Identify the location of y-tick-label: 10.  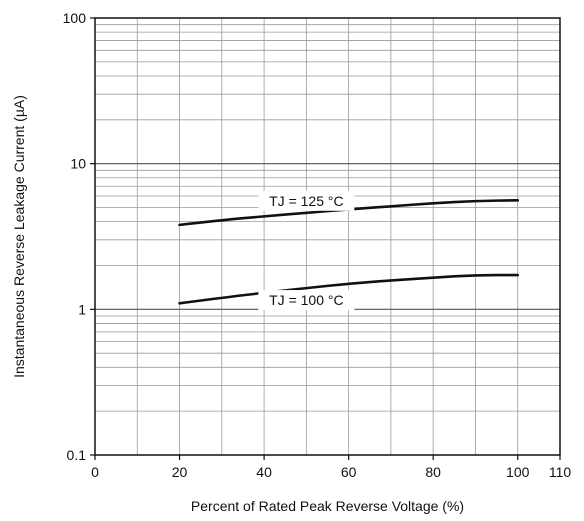
(78, 164).